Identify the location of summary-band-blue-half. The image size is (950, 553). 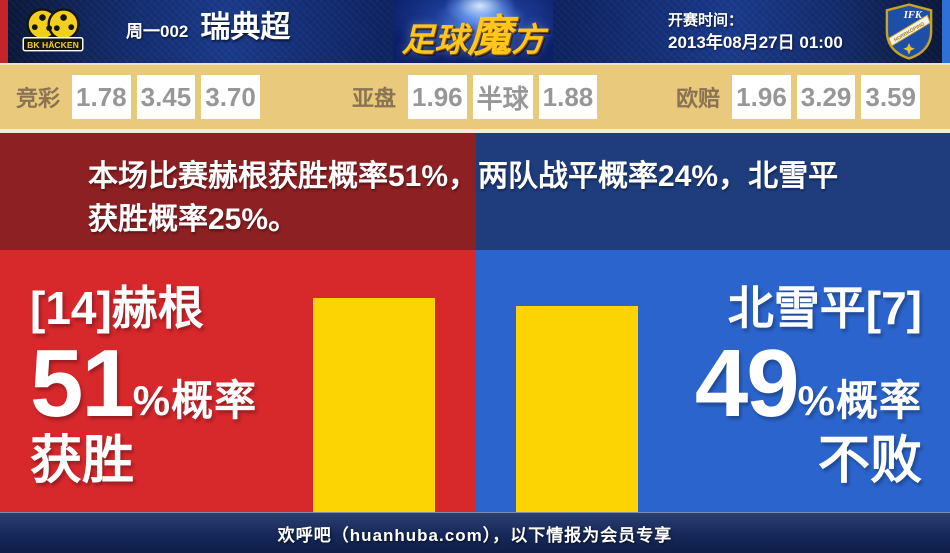
(713, 191).